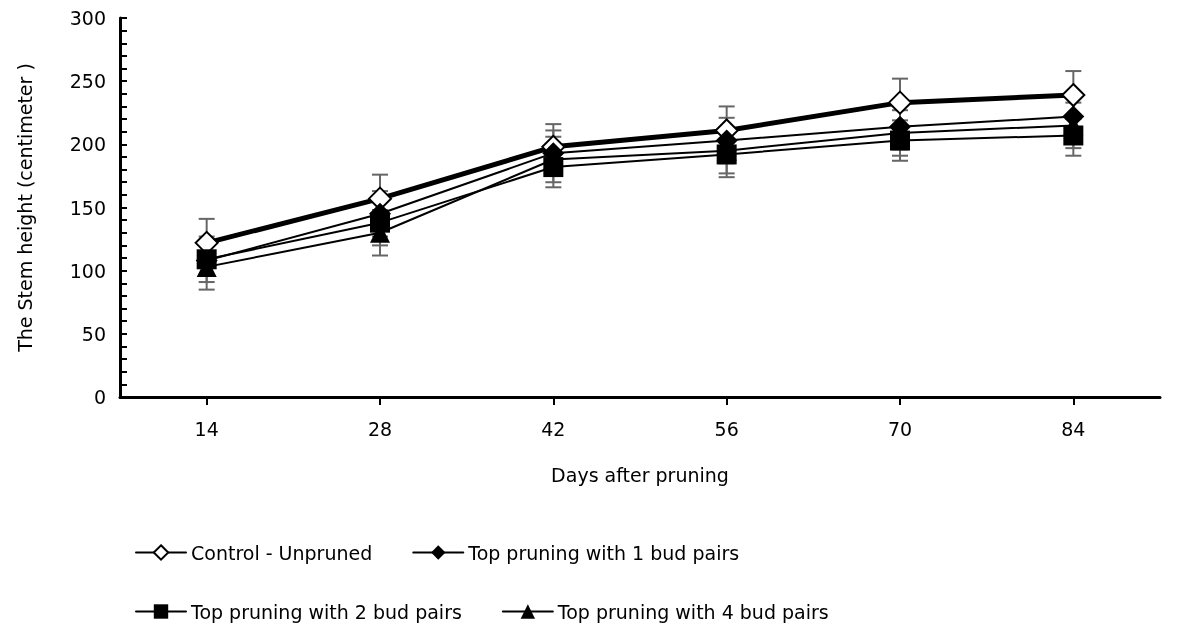 This screenshot has width=1188, height=636. Describe the element at coordinates (553, 428) in the screenshot. I see `x-tick-label: 42` at that location.